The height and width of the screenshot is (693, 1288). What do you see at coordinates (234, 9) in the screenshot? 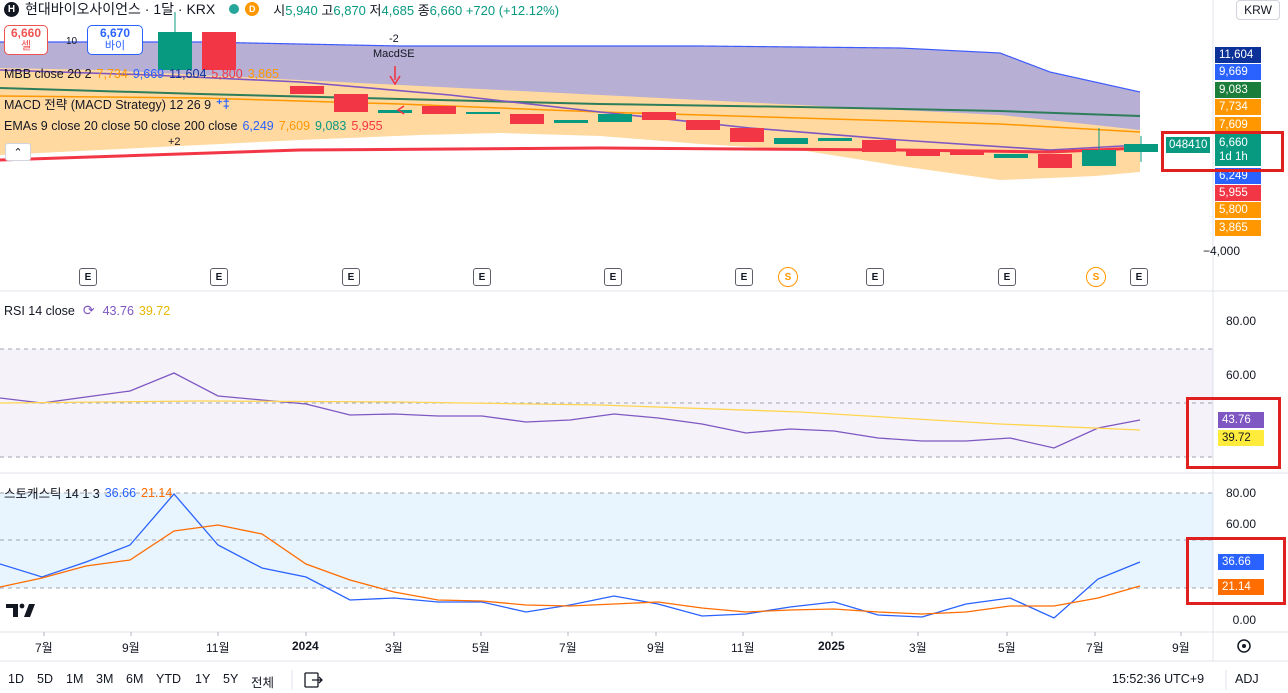
I see `market-open-dot-icon` at bounding box center [234, 9].